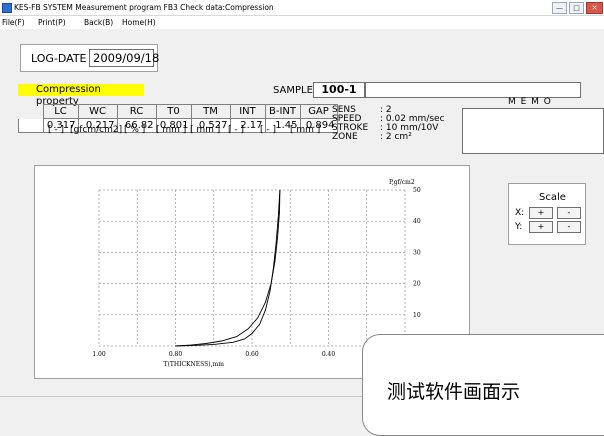 The height and width of the screenshot is (436, 604). Describe the element at coordinates (473, 90) in the screenshot. I see `sample-name-field` at that location.